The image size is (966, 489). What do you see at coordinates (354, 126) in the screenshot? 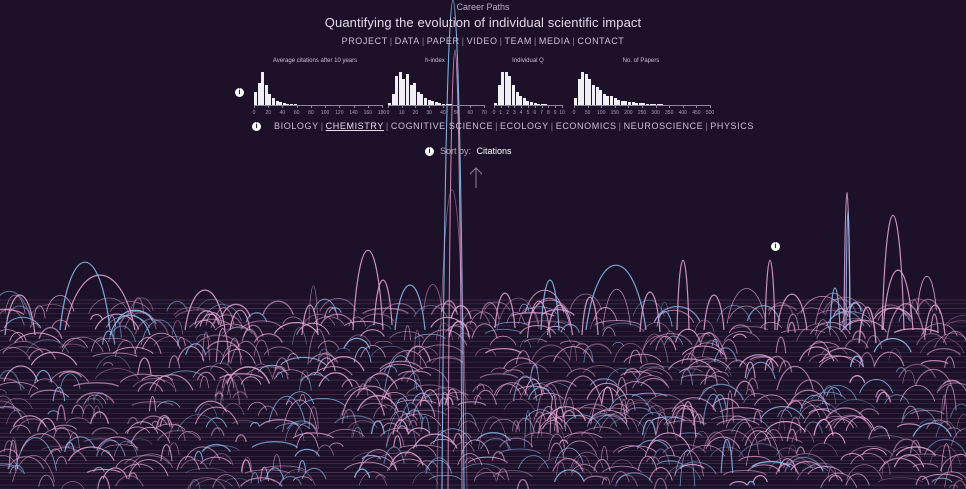
I see `field-link-chemistry: CHEMISTRY` at bounding box center [354, 126].